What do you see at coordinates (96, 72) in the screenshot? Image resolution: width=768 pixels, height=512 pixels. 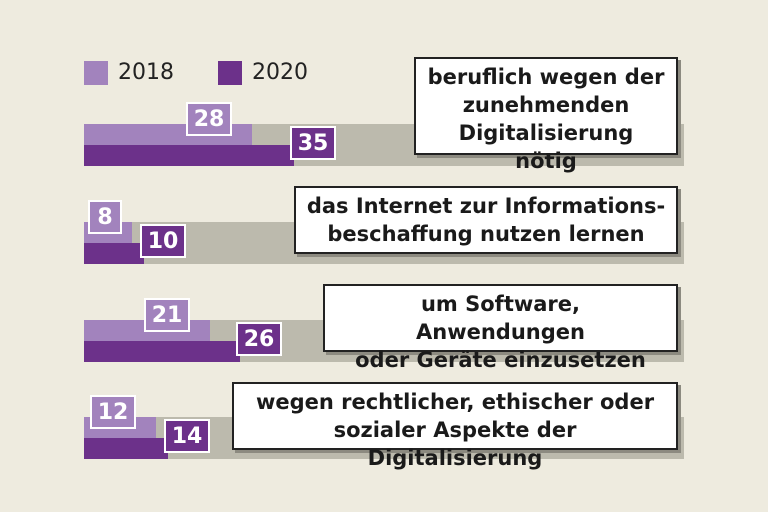 I see `legend-swatch-2018` at bounding box center [96, 72].